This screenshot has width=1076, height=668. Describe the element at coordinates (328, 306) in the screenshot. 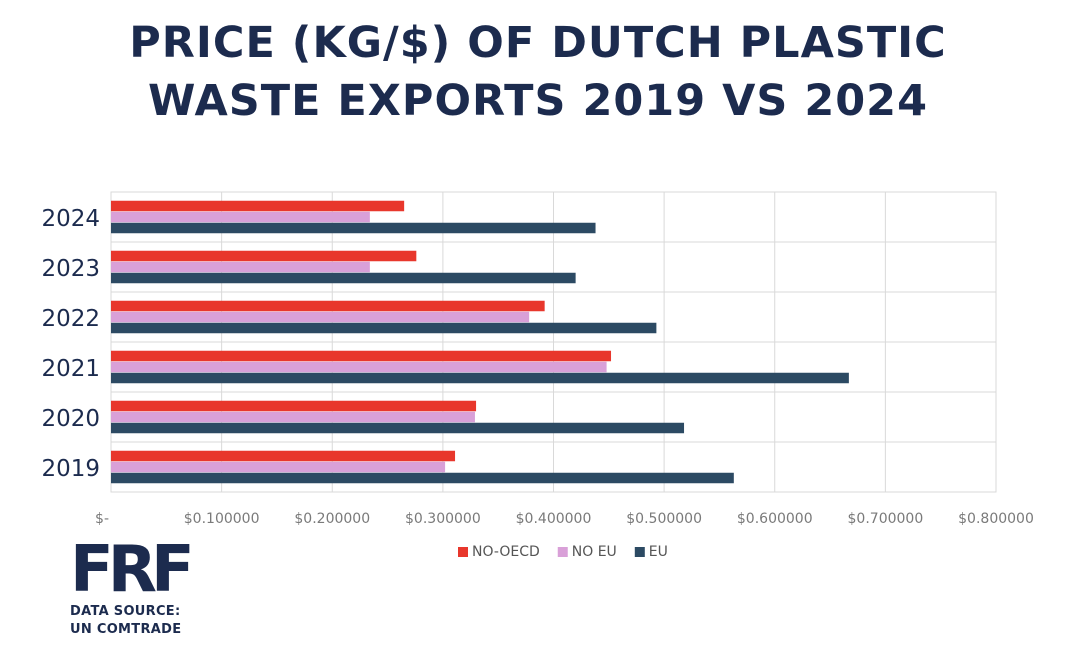

I see `bar-no-oecd-2022` at that location.